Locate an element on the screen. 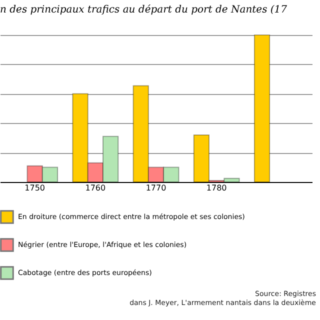  x-tick-label: 1770 is located at coordinates (156, 188).